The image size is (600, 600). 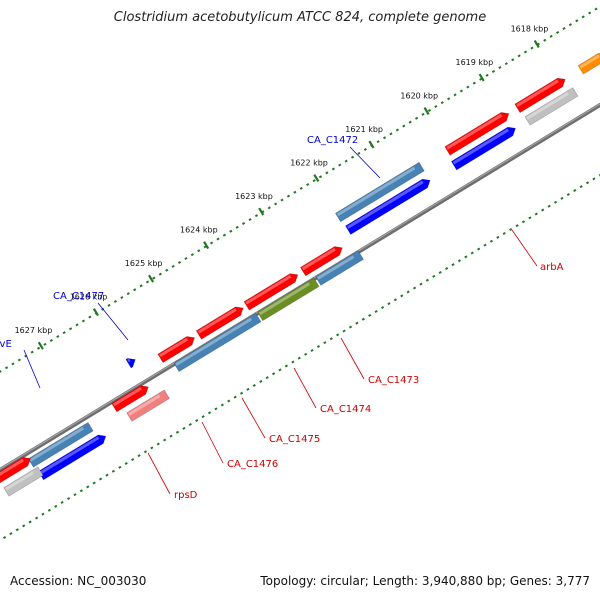 I want to click on tick-label: 1624 kbp, so click(x=199, y=229).